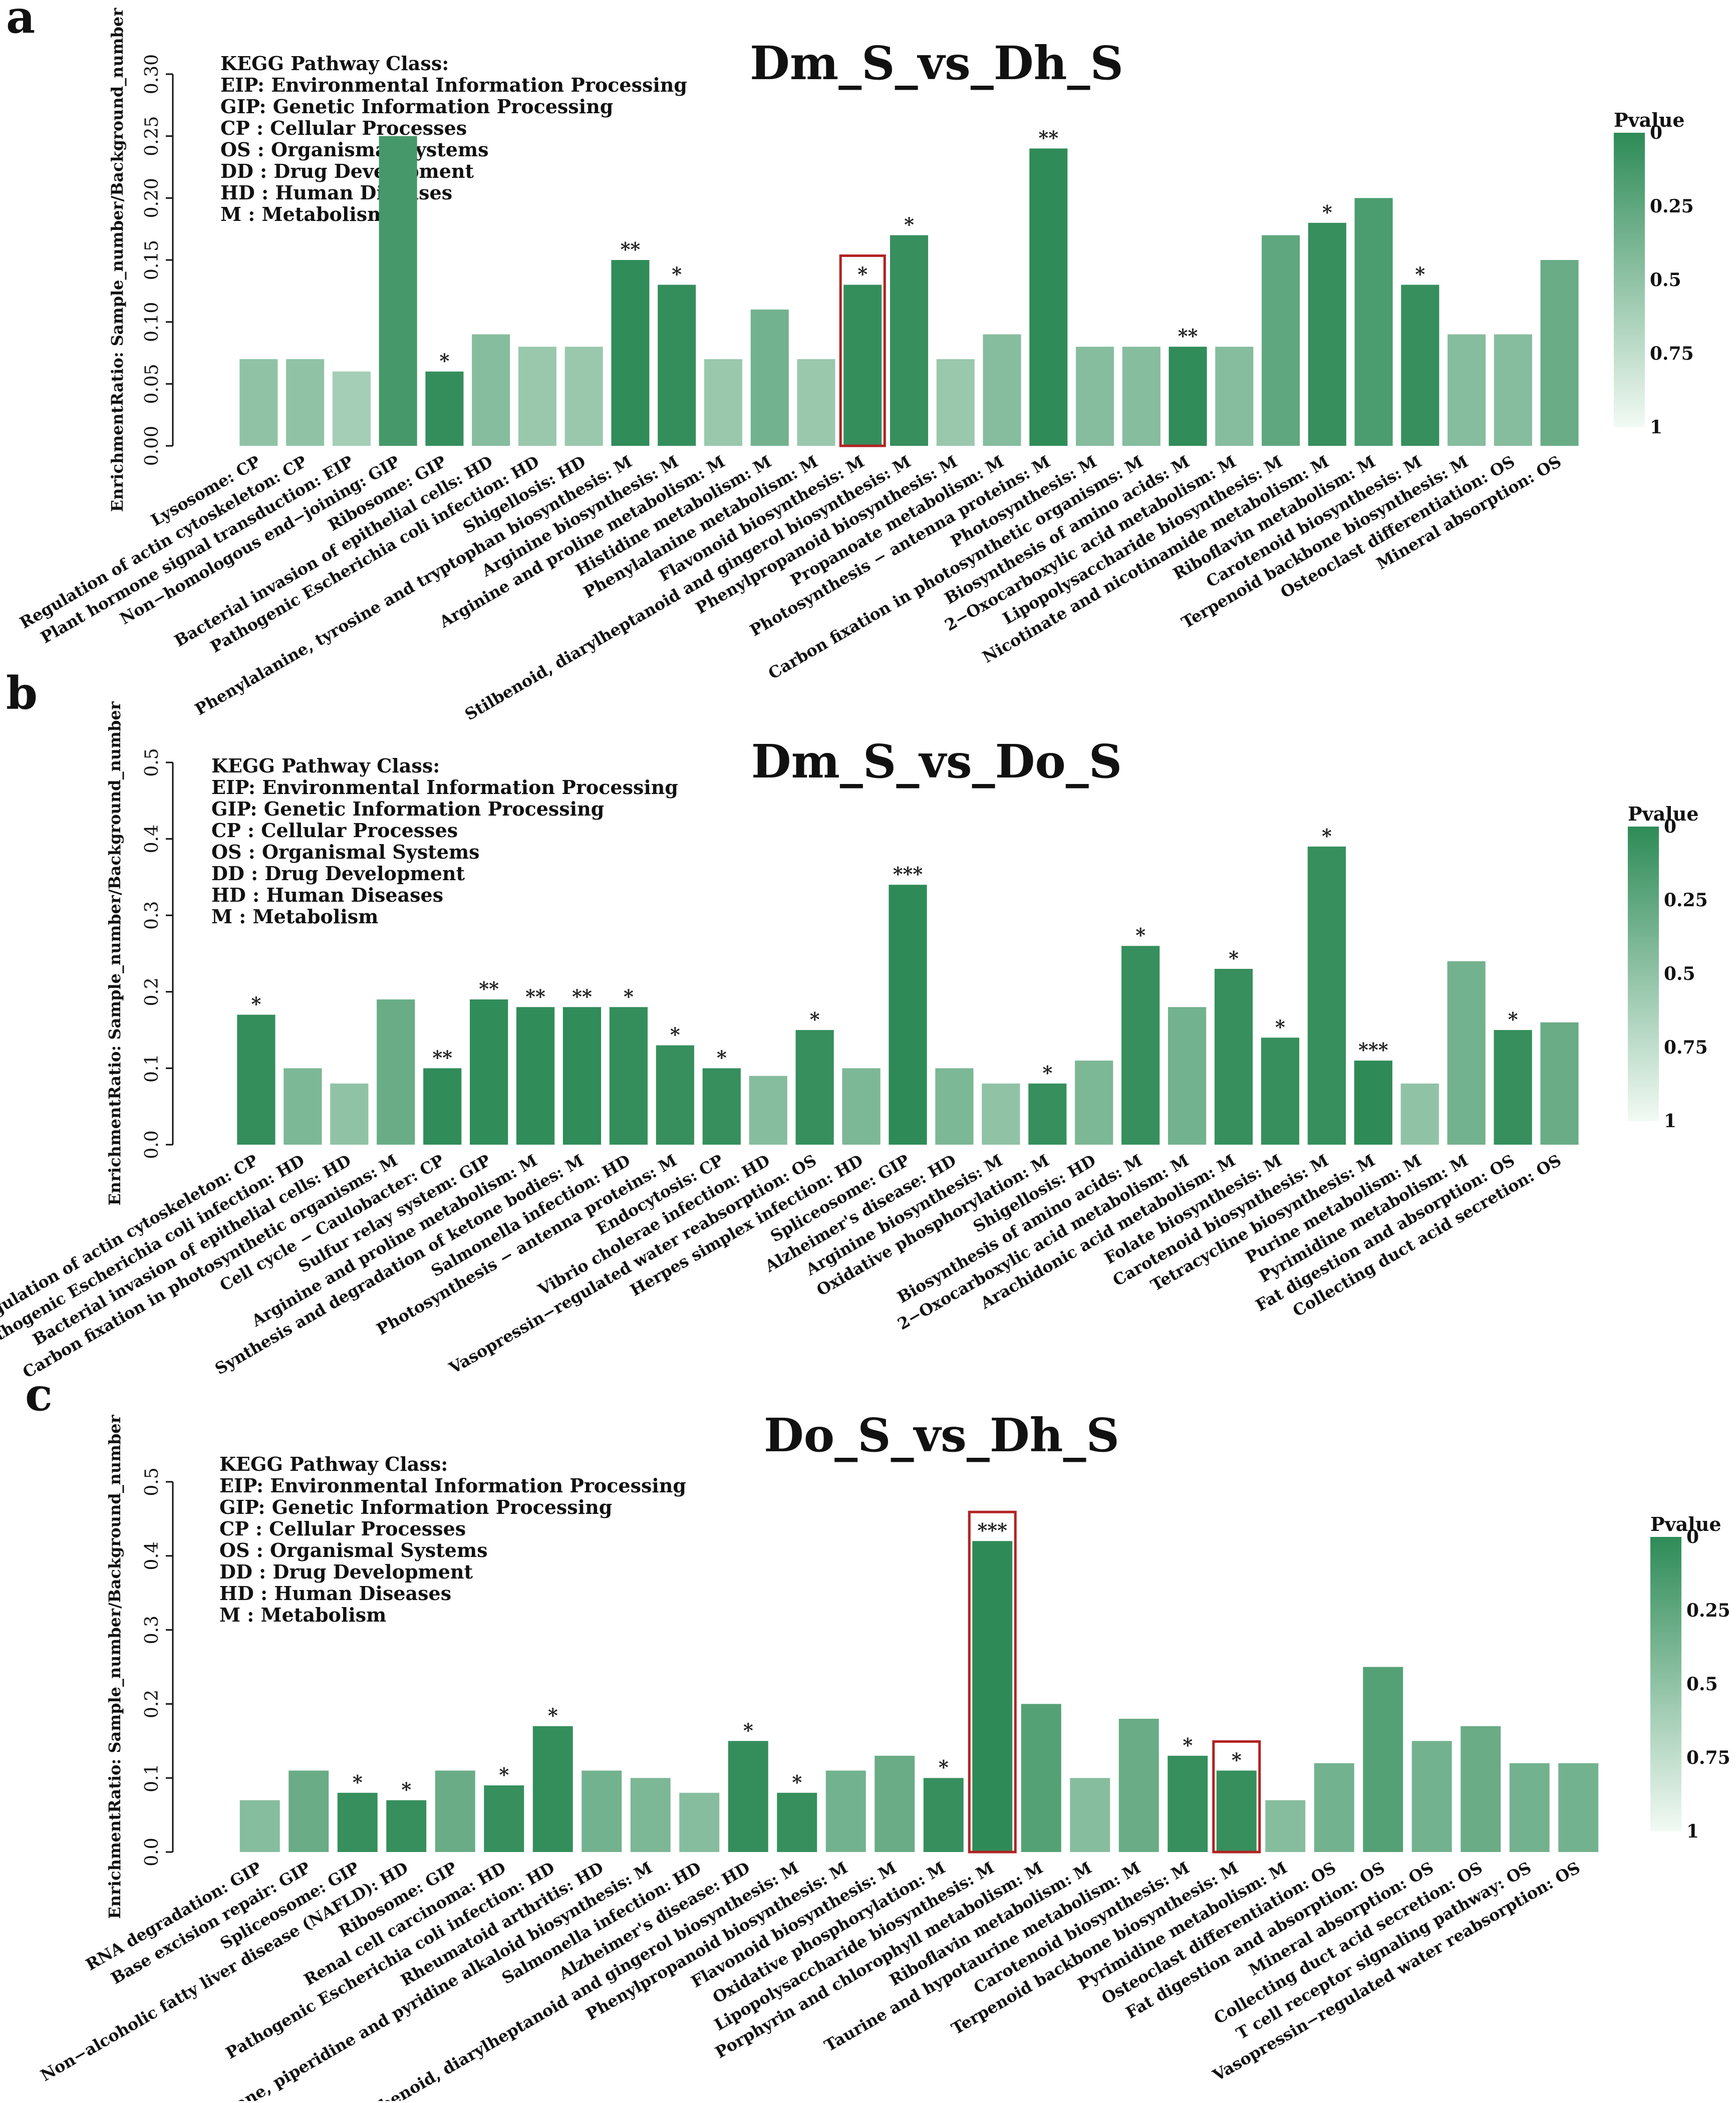  I want to click on y-tick-label: 0.3, so click(152, 915).